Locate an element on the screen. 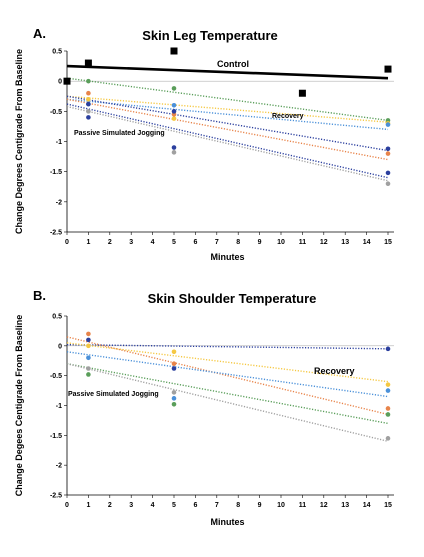 This screenshot has height=557, width=424. control-trendline is located at coordinates (227, 72).